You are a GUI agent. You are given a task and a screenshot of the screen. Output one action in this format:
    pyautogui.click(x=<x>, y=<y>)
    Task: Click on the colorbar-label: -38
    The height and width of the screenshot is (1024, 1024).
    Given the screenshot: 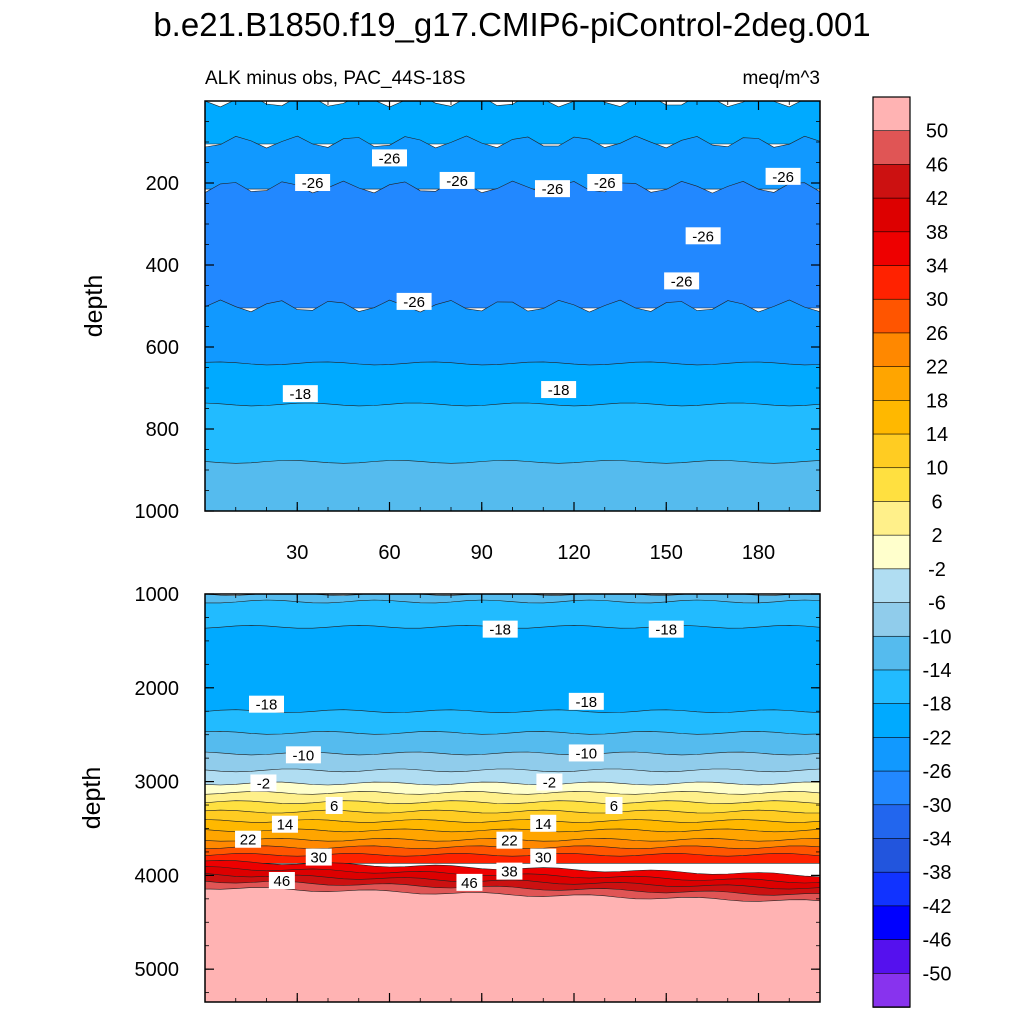 What is the action you would take?
    pyautogui.click(x=937, y=873)
    